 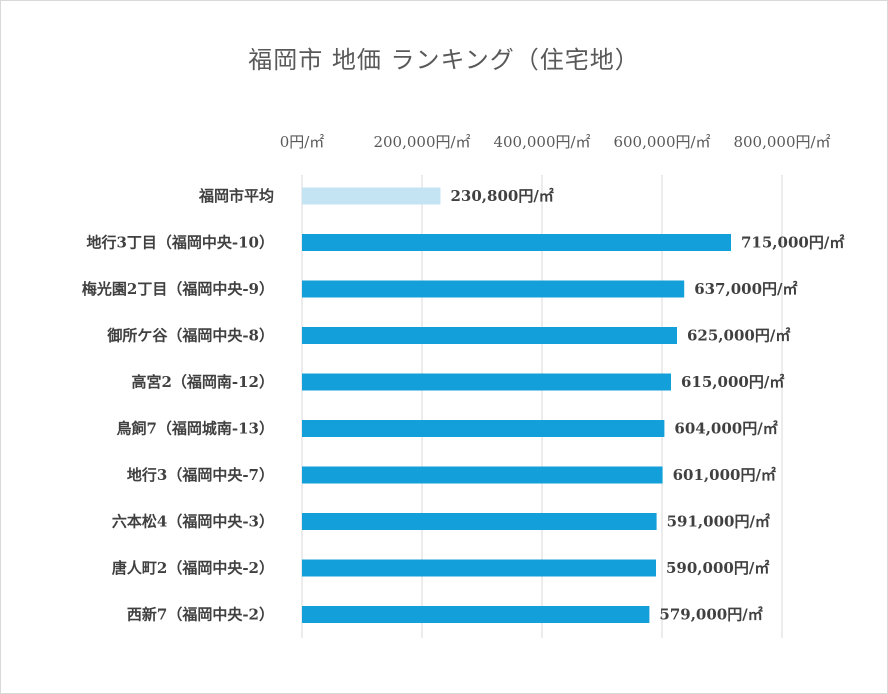 I want to click on category-label: 鳥飼7（福岡城南-13）, so click(x=195, y=429).